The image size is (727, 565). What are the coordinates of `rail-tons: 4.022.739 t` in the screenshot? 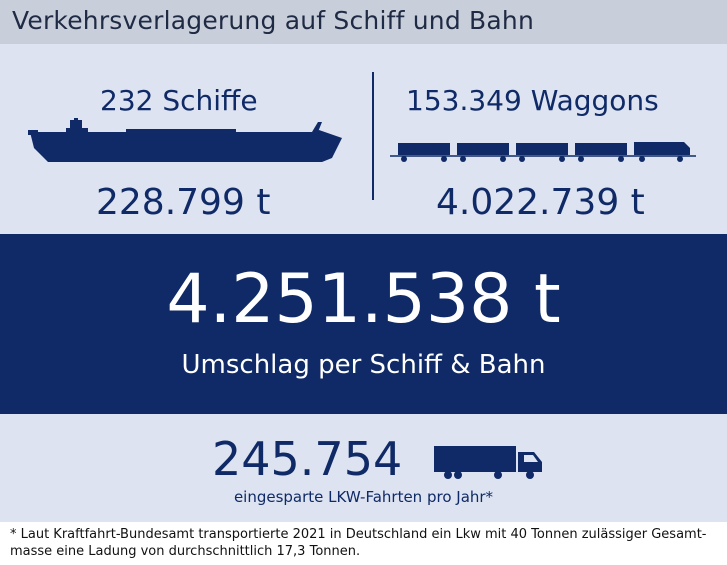 It's located at (540, 202).